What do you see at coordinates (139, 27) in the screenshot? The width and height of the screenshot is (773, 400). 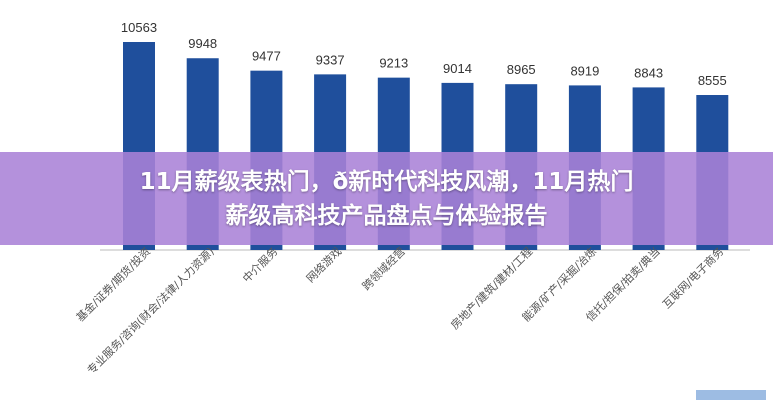 I see `data-label: 10563` at bounding box center [139, 27].